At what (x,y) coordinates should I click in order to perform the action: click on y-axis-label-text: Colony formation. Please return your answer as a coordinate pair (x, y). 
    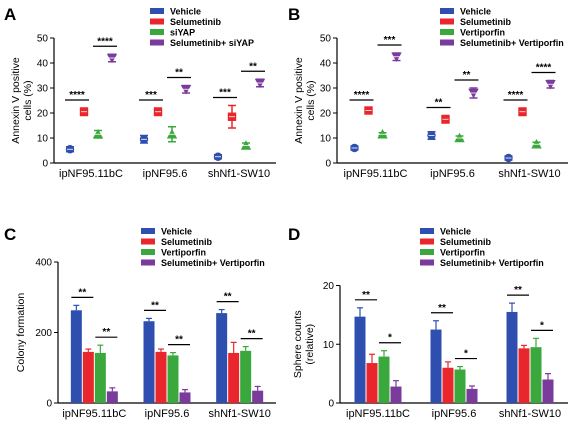
    Looking at the image, I should click on (21, 333).